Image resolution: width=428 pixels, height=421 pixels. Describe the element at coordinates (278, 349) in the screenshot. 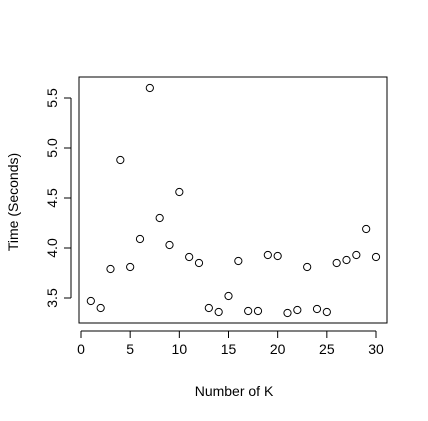

I see `x-tick-label: 20` at that location.